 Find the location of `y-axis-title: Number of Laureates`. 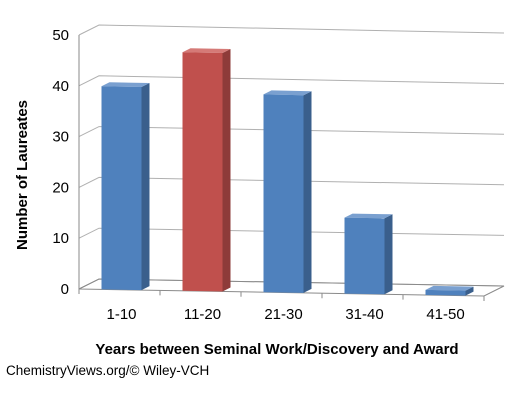

y-axis-title: Number of Laureates is located at coordinates (22, 175).